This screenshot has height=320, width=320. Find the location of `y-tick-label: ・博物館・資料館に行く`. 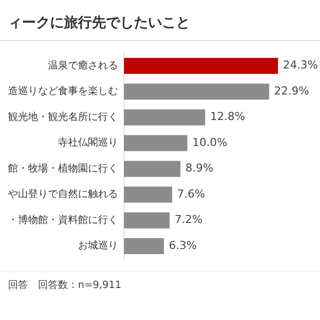

y-tick-label: ・博物館・資料館に行く is located at coordinates (63, 220).